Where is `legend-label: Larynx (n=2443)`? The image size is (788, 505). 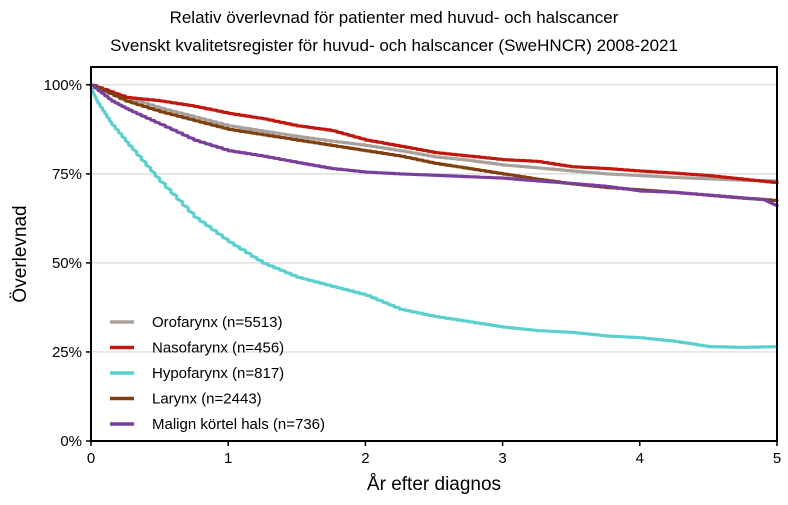 legend-label: Larynx (n=2443) is located at coordinates (207, 399).